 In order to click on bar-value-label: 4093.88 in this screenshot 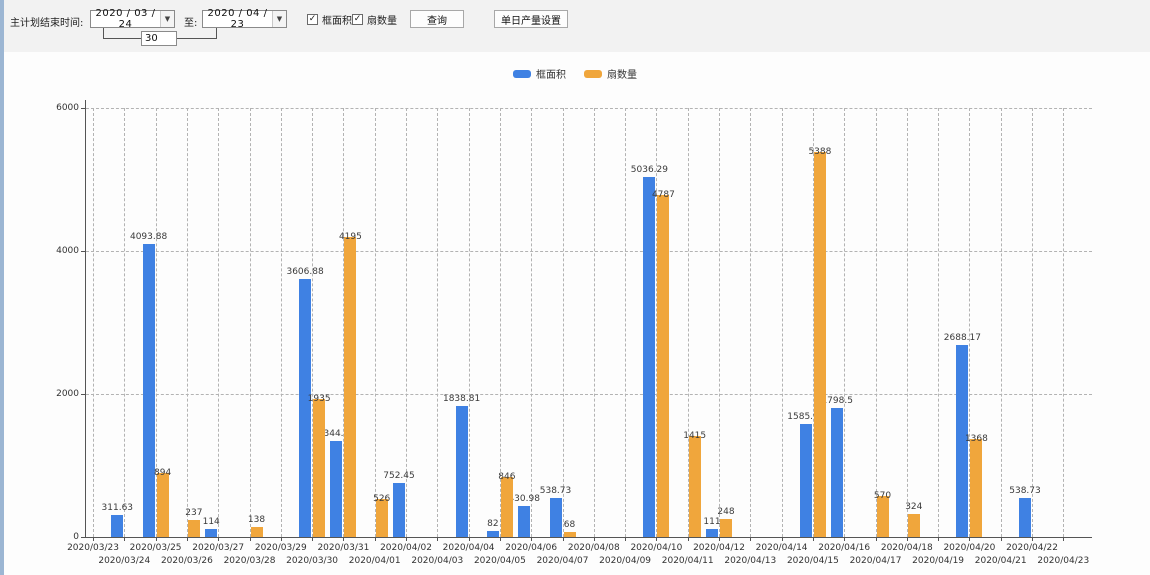, I will do `click(148, 237)`.